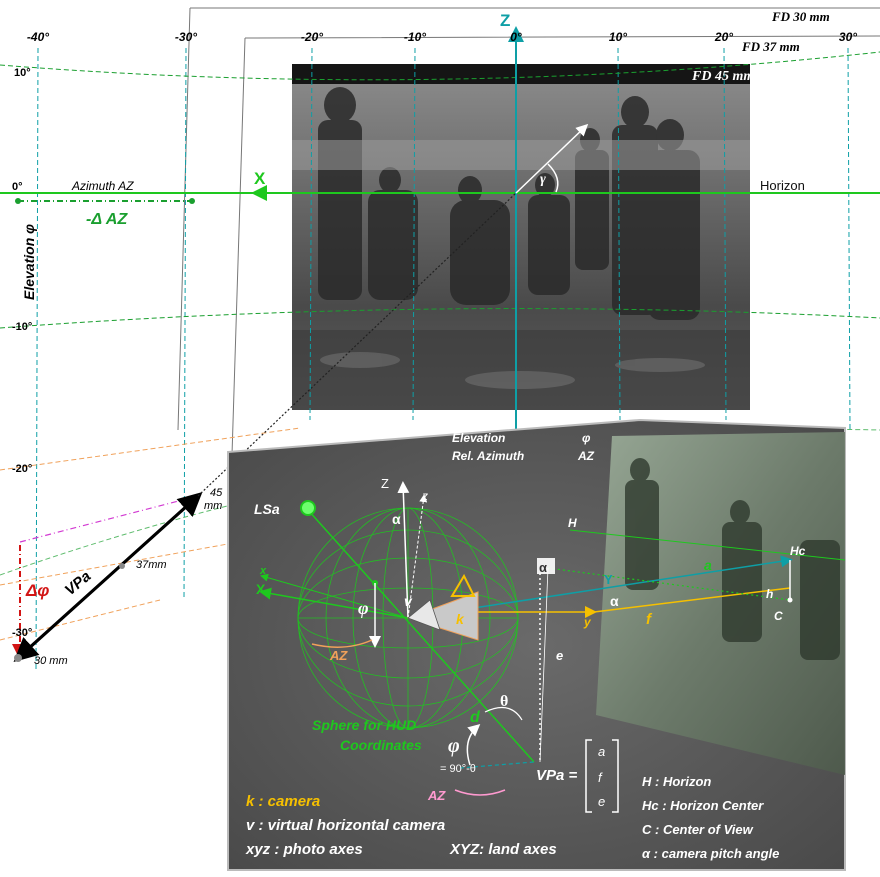  Describe the element at coordinates (105, 520) in the screenshot. I see `magenta-dashdot-line` at that location.